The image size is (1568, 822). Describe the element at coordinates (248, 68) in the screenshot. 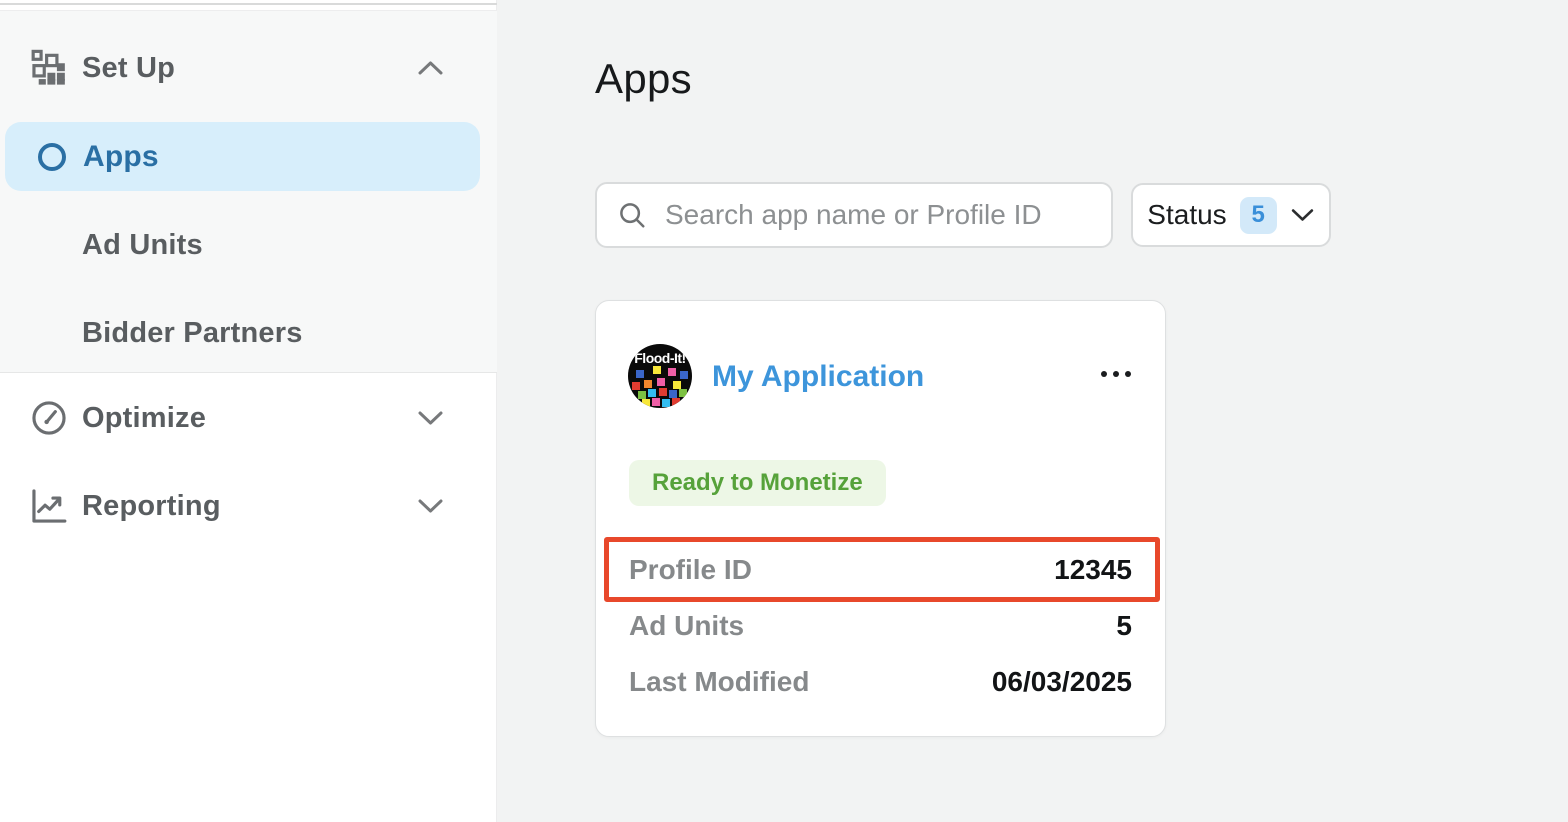

I see `sidebar-item-set-up: Set Up` at that location.